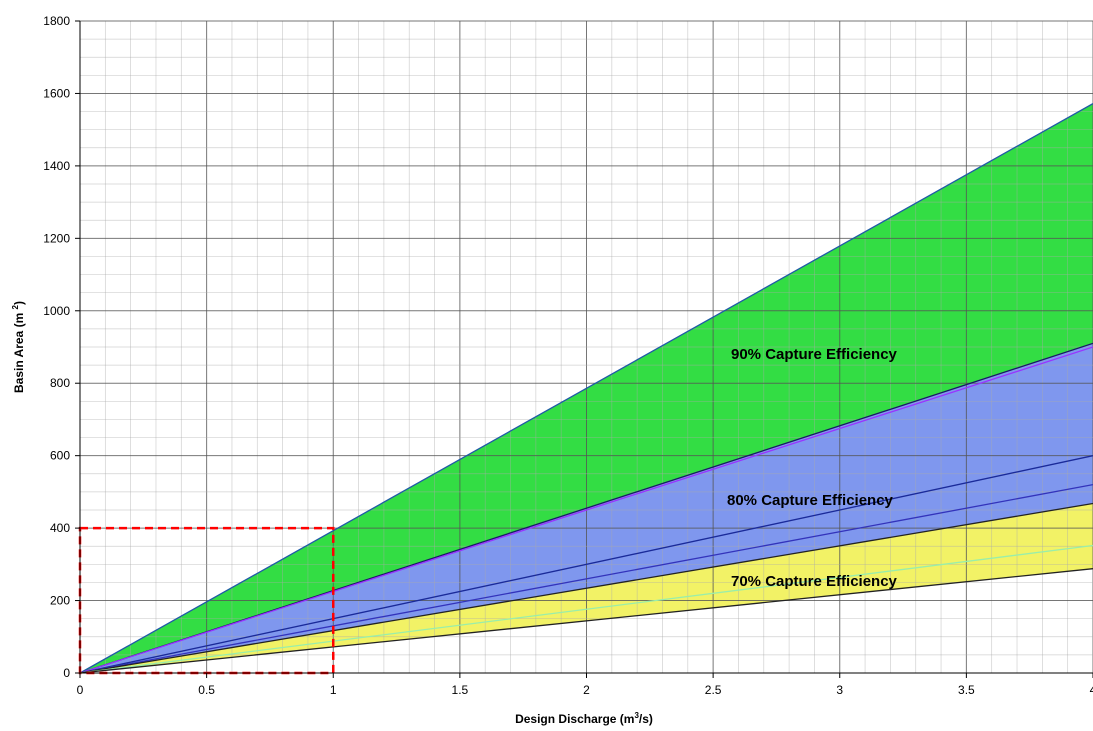 This screenshot has height=731, width=1093. I want to click on x-tick-labels: 0 0.5 1 1.5 2 2.5 3 3.5 4, so click(585, 690).